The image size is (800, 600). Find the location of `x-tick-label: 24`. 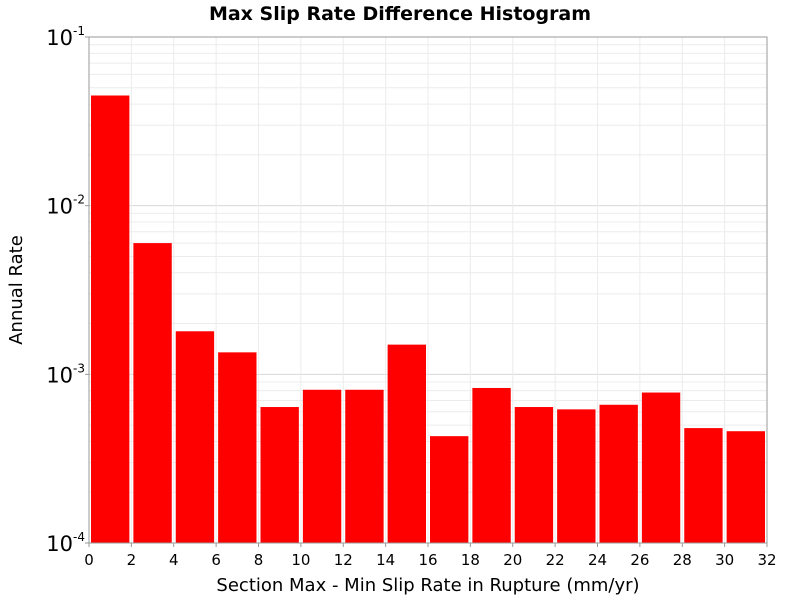

x-tick-label: 24 is located at coordinates (597, 560).